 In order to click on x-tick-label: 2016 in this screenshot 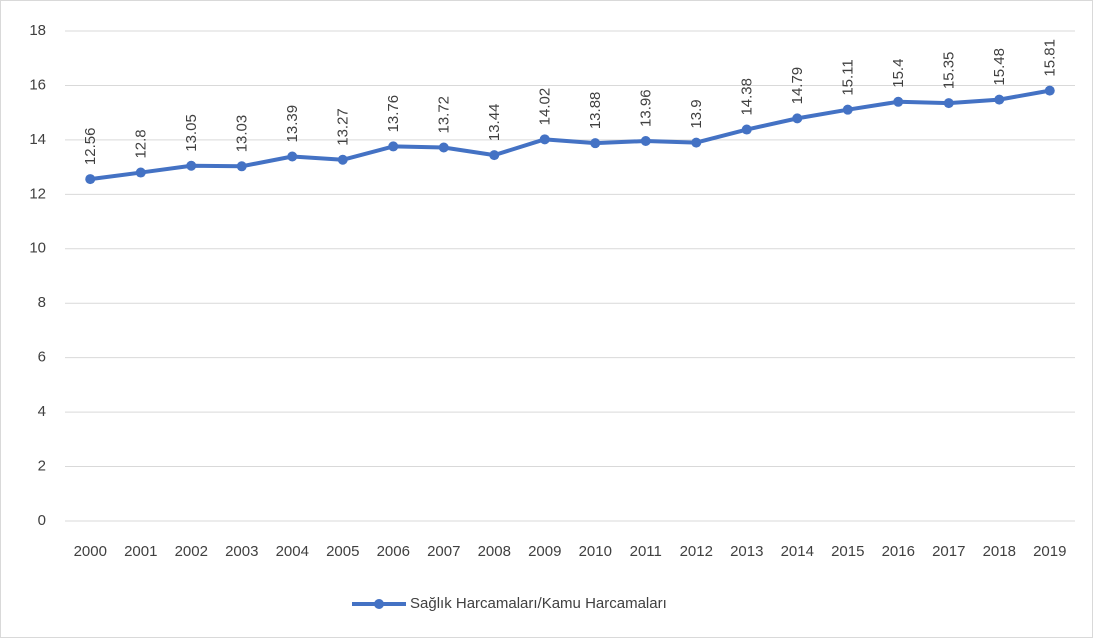, I will do `click(898, 551)`.